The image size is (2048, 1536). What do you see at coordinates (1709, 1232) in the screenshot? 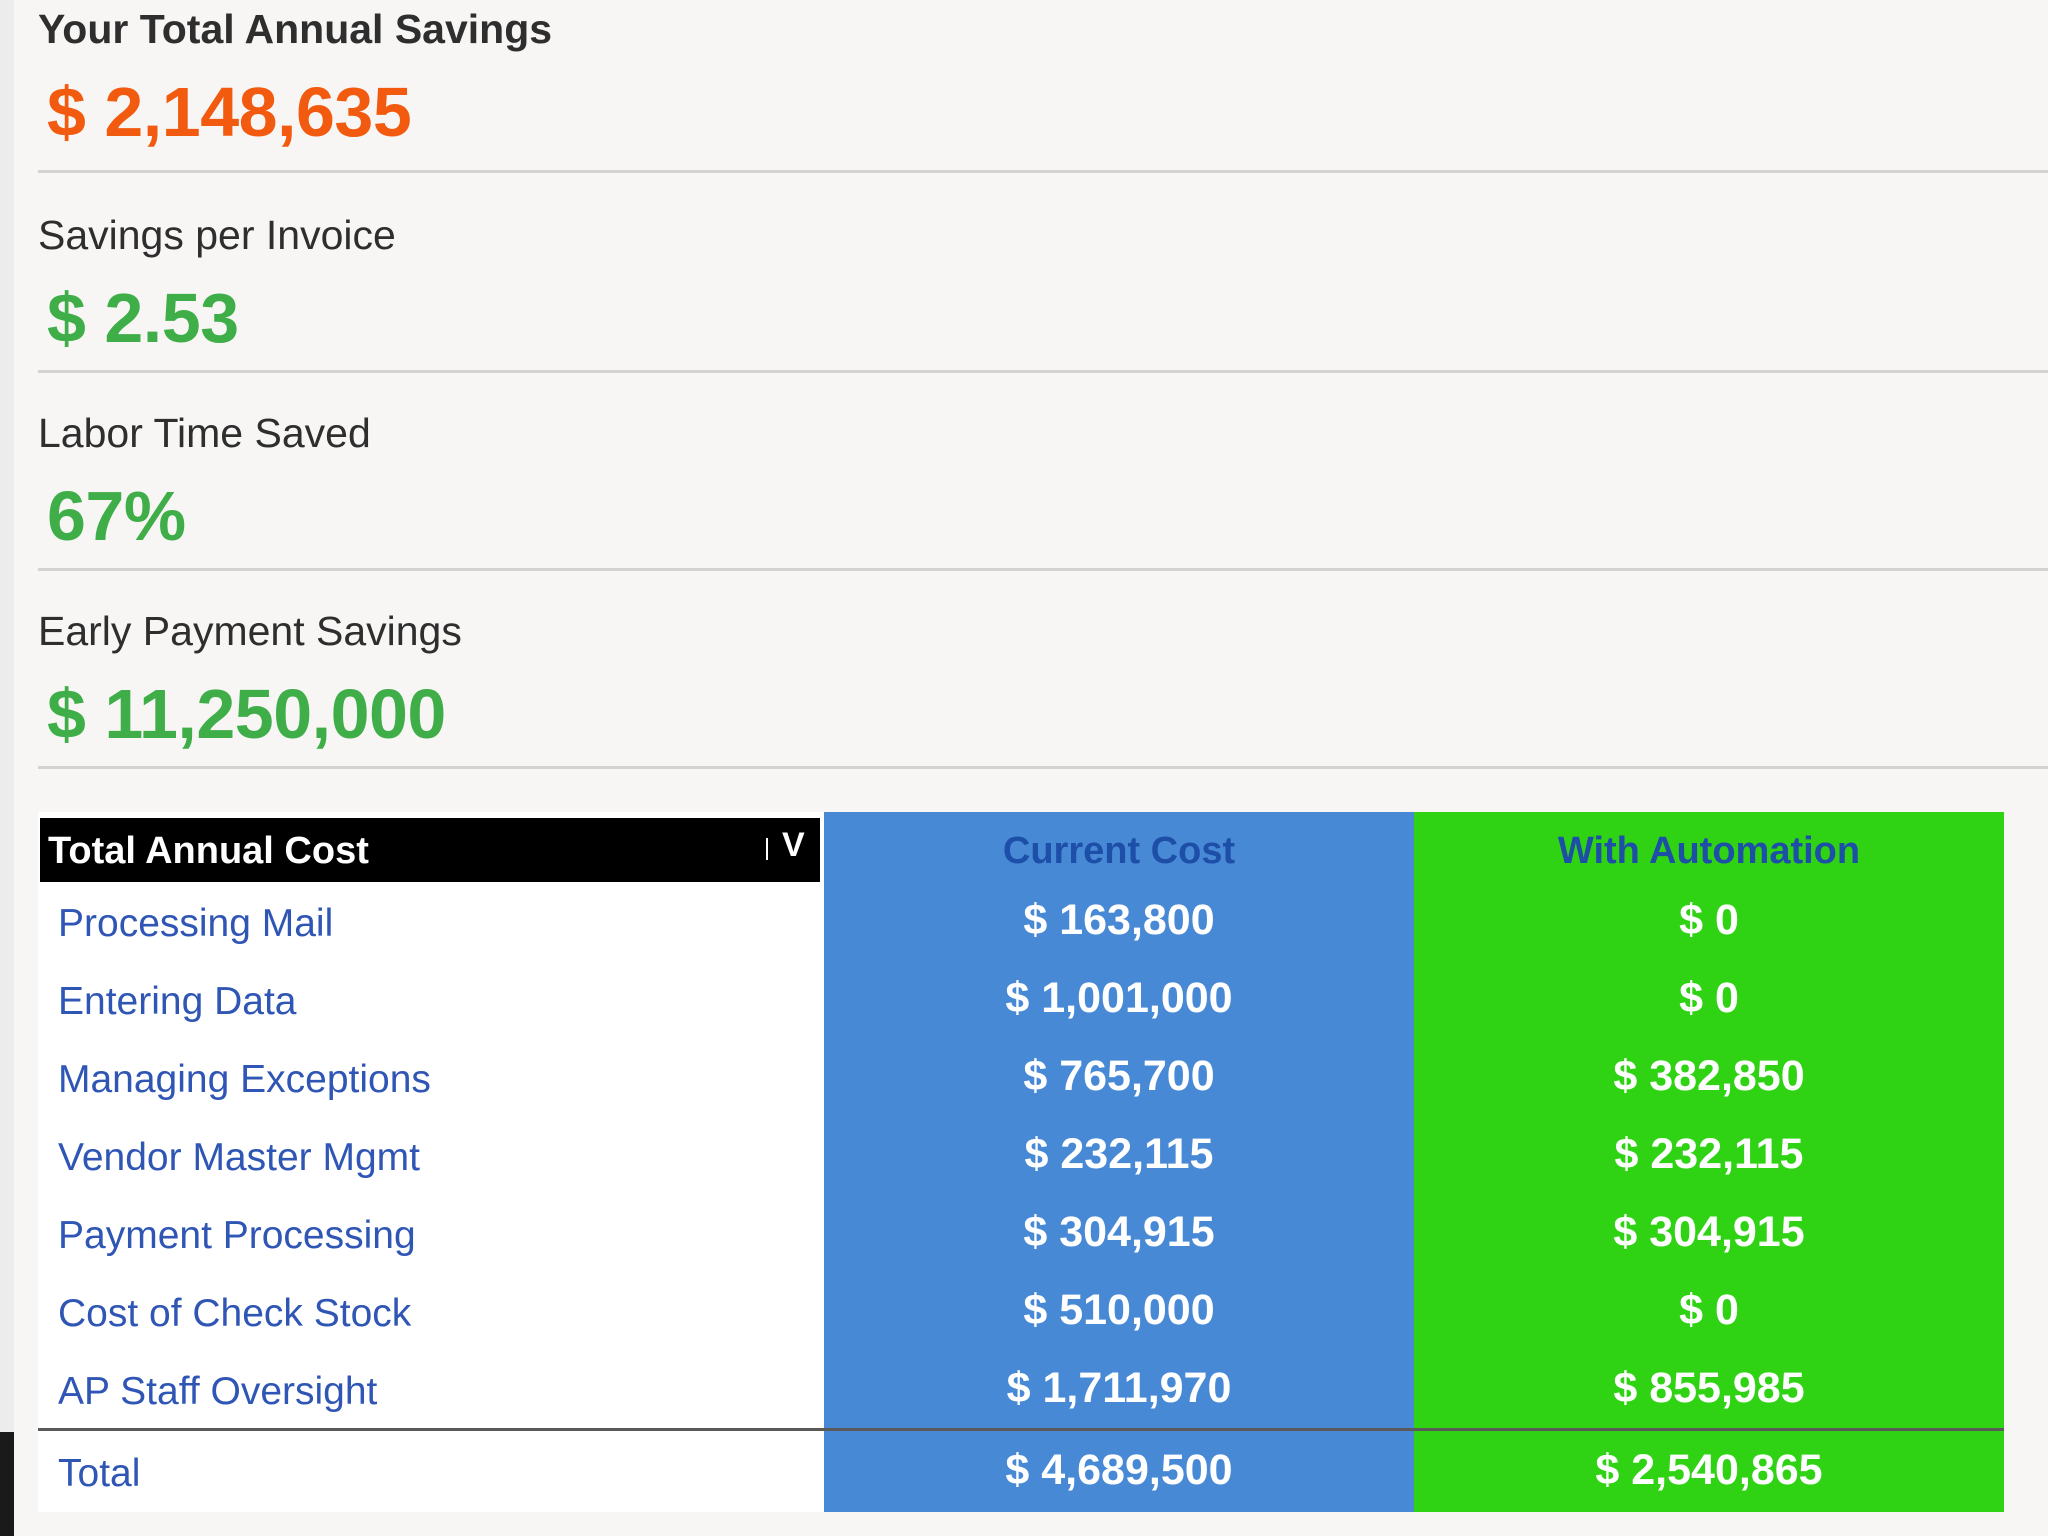
I see `automation-cost-cell: $ 304,915` at bounding box center [1709, 1232].